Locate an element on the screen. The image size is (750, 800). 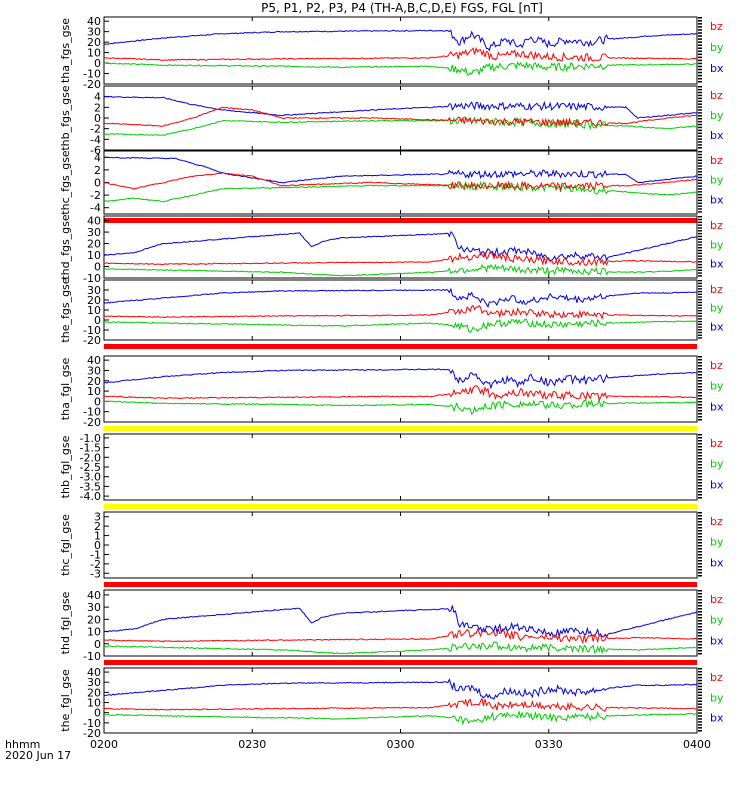
series-by is located at coordinates (400, 270).